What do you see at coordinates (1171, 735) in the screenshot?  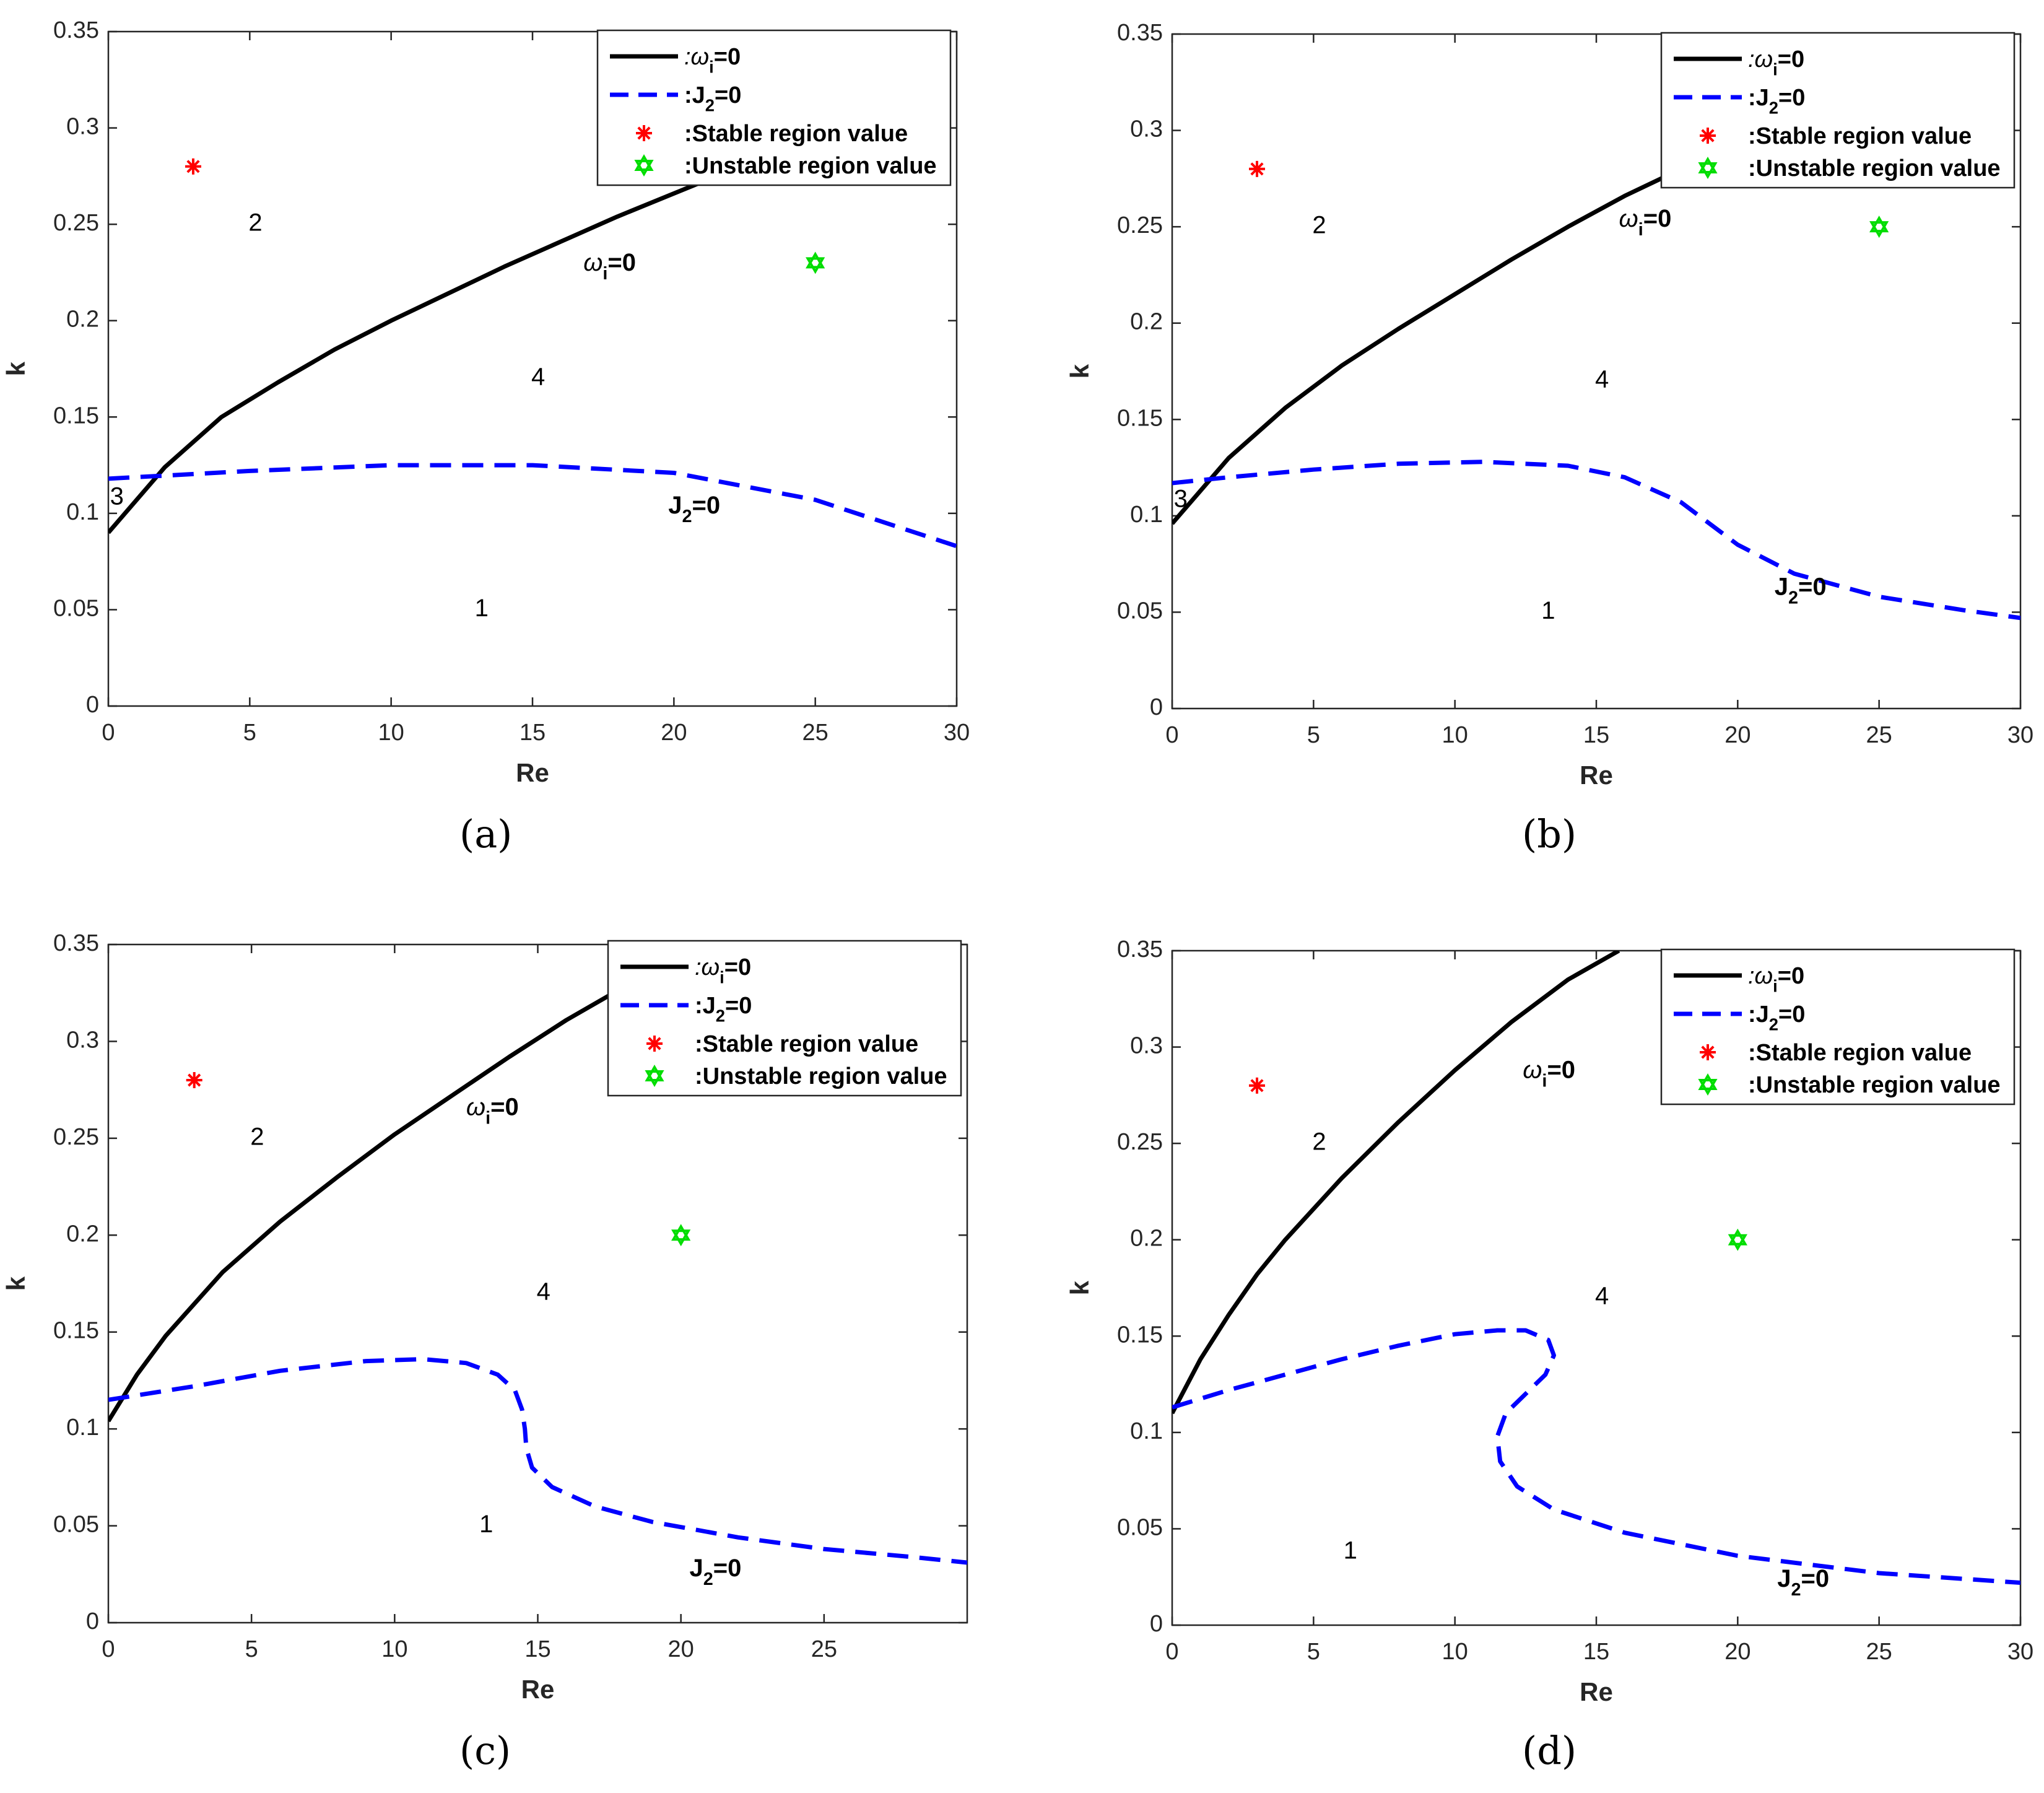 I see `x-tick-label: 0` at bounding box center [1171, 735].